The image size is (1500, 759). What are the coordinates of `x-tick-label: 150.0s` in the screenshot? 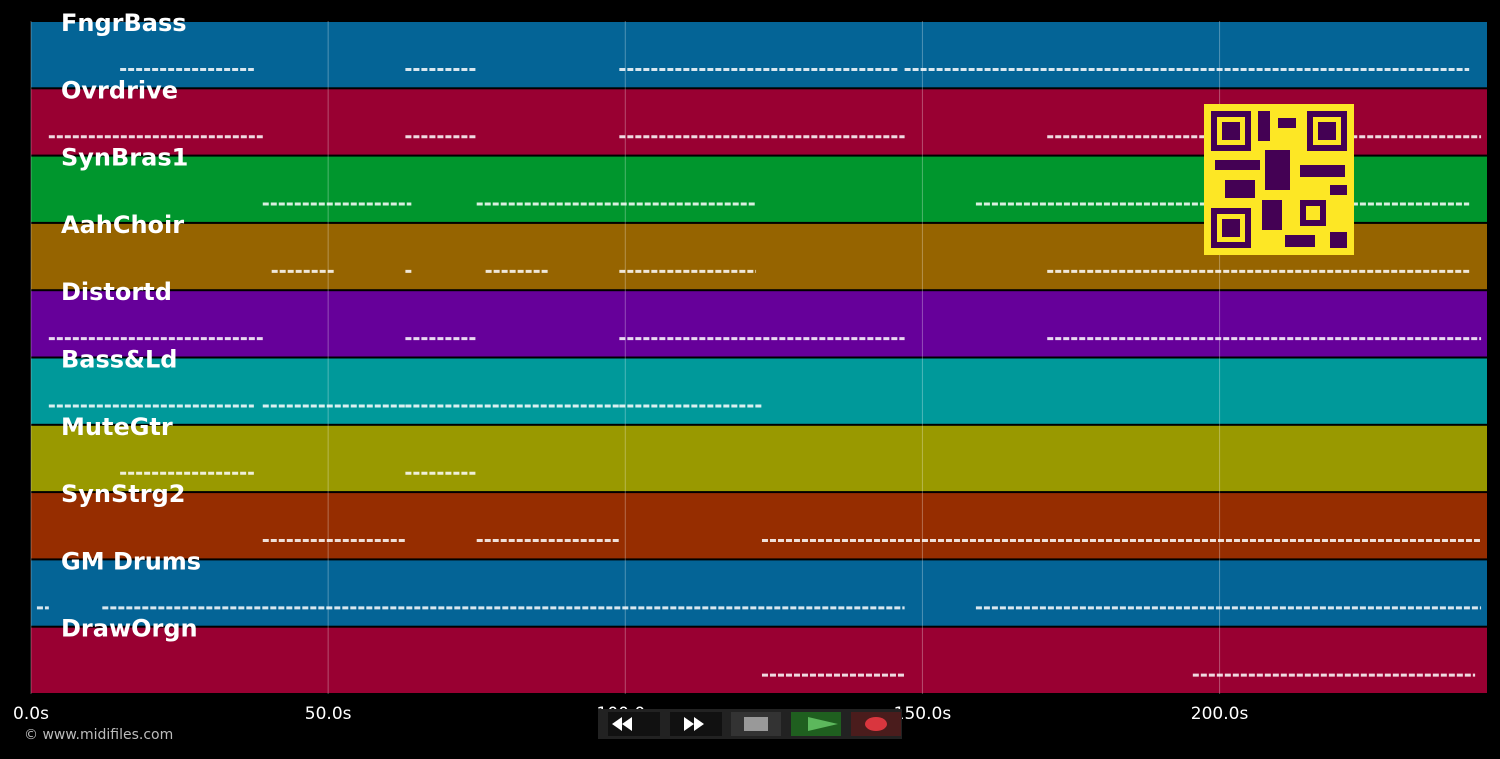 It's located at (923, 714).